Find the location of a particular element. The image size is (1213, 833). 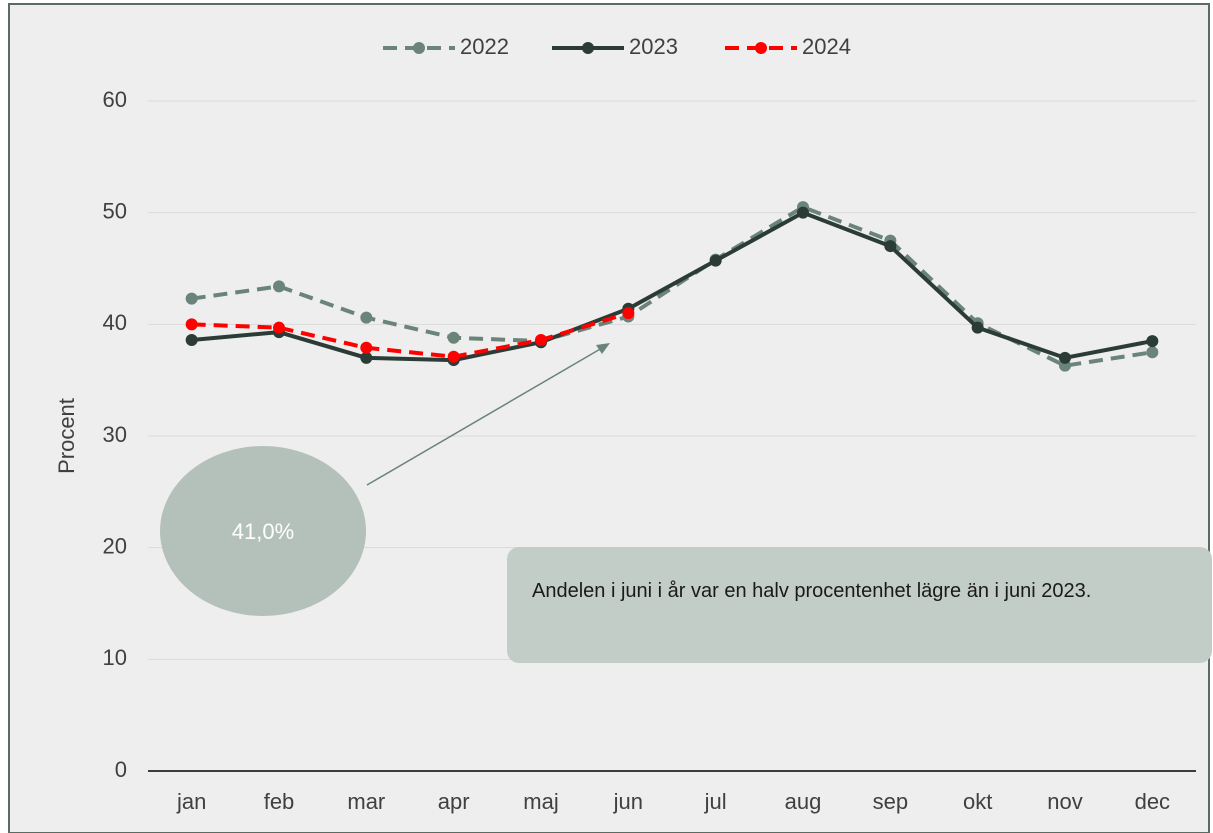

x-tick-label: jan is located at coordinates (191, 801).